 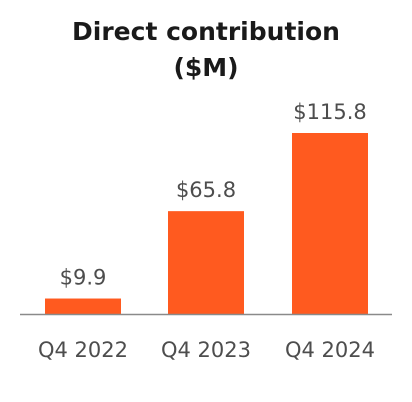 What do you see at coordinates (206, 190) in the screenshot?
I see `value-label: $65.8` at bounding box center [206, 190].